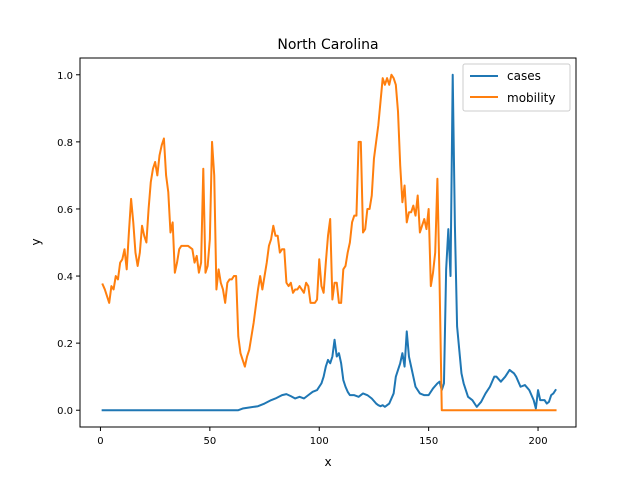  What do you see at coordinates (327, 462) in the screenshot?
I see `x-axis-label: x` at bounding box center [327, 462].